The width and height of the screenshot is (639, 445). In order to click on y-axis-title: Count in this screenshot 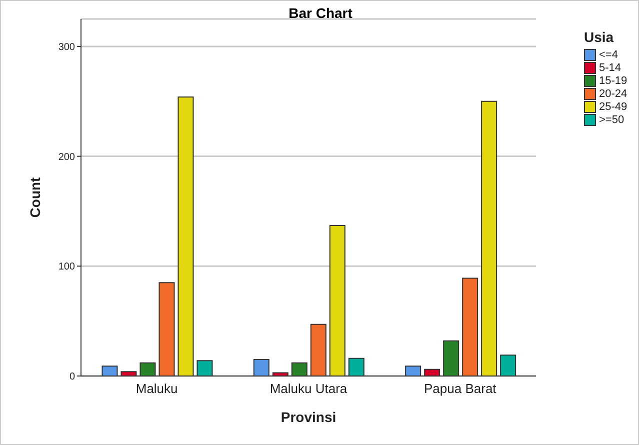, I will do `click(34, 197)`.